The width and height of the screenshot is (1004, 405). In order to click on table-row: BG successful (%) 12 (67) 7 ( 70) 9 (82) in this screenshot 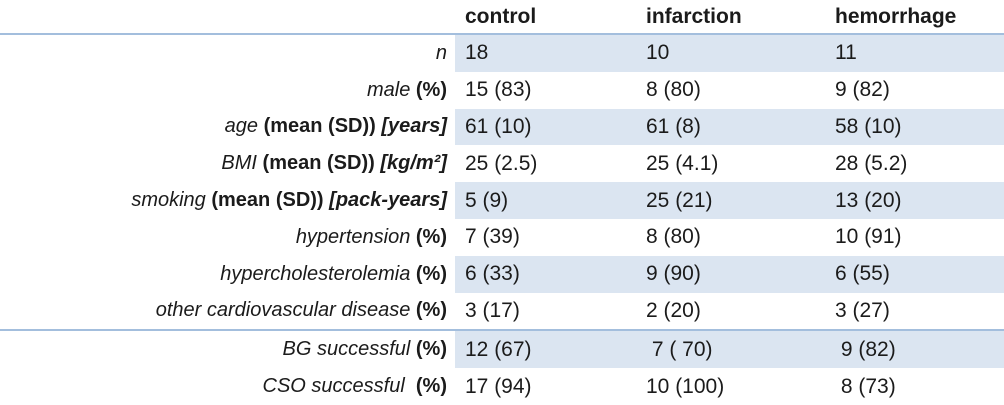, I will do `click(502, 349)`.